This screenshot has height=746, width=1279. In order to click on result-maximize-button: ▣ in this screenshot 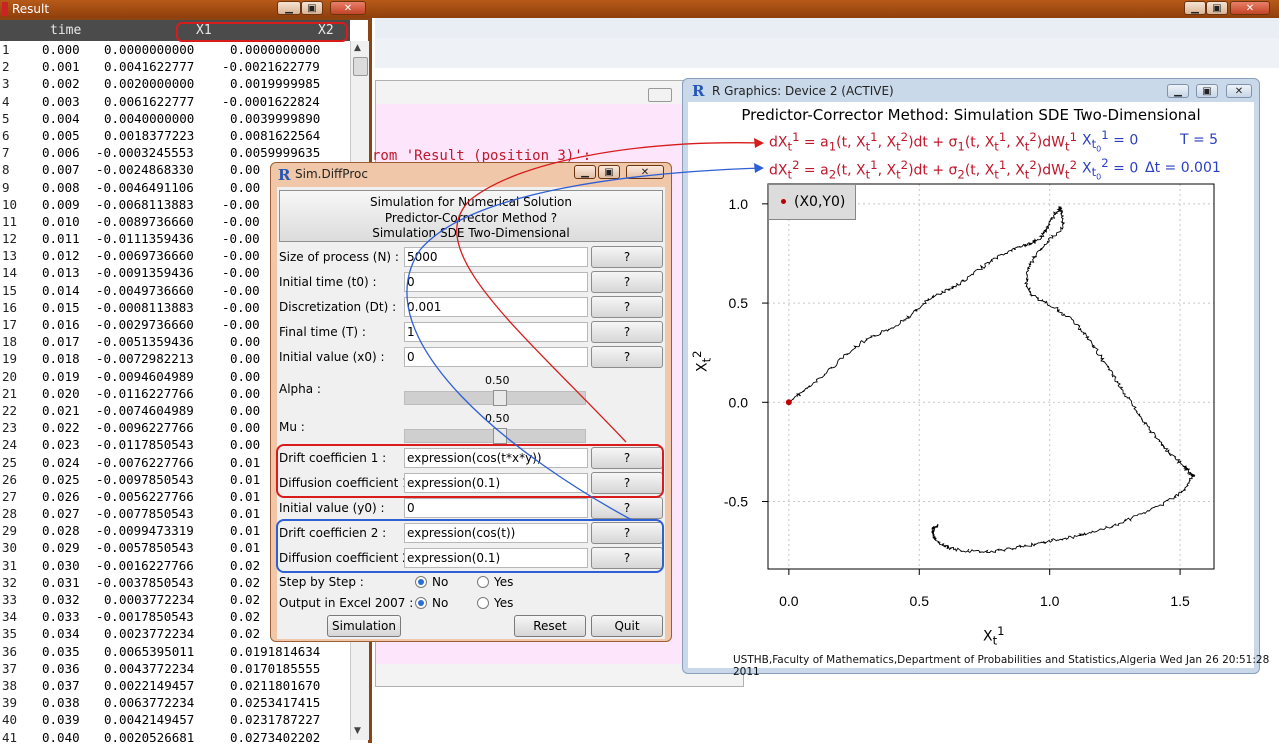, I will do `click(312, 8)`.